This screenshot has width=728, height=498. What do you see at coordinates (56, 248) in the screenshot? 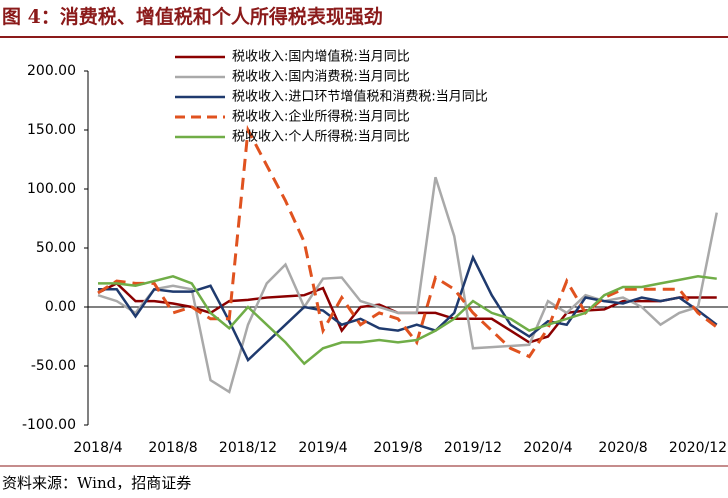
I see `y-tick-label: 50.00` at bounding box center [56, 248].